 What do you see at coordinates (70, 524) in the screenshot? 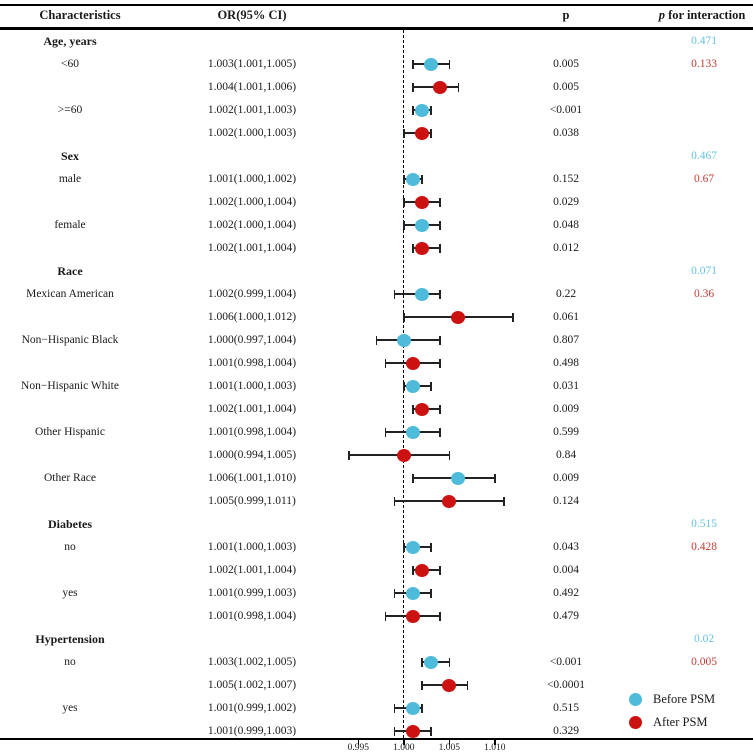
I see `group-label: Diabetes` at bounding box center [70, 524].